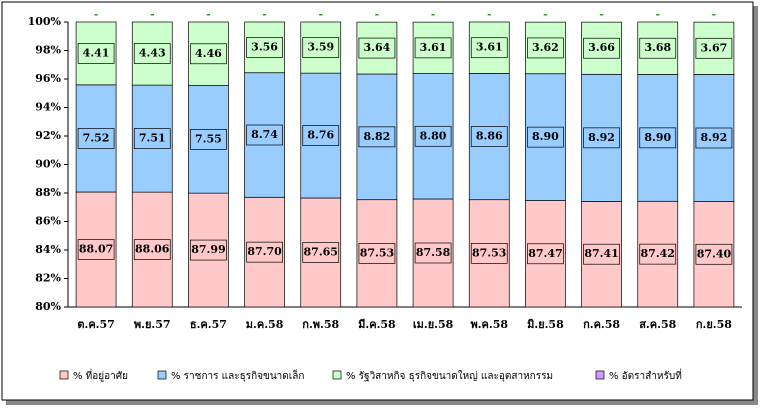 The image size is (761, 408). I want to click on value-label: 88.07, so click(96, 249).